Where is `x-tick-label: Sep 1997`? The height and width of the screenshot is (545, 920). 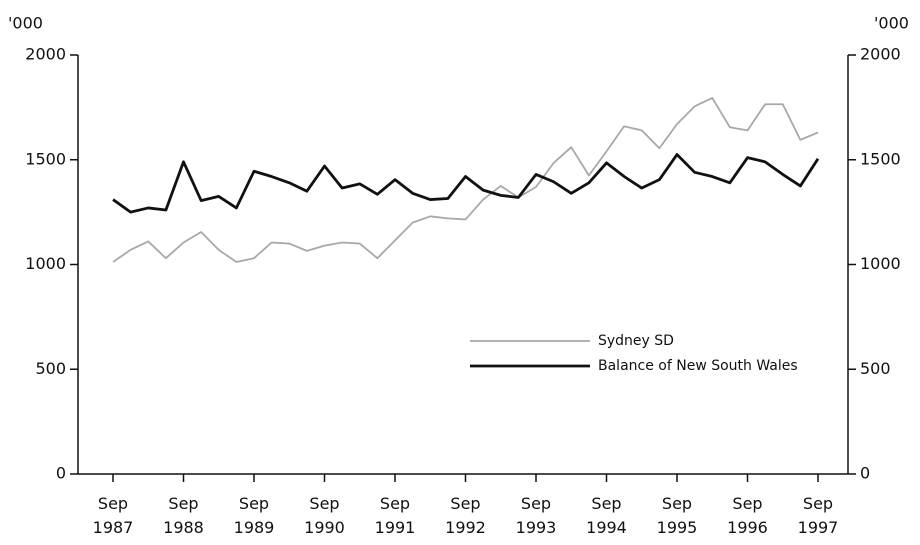
x-tick-label: Sep 1997 is located at coordinates (818, 515).